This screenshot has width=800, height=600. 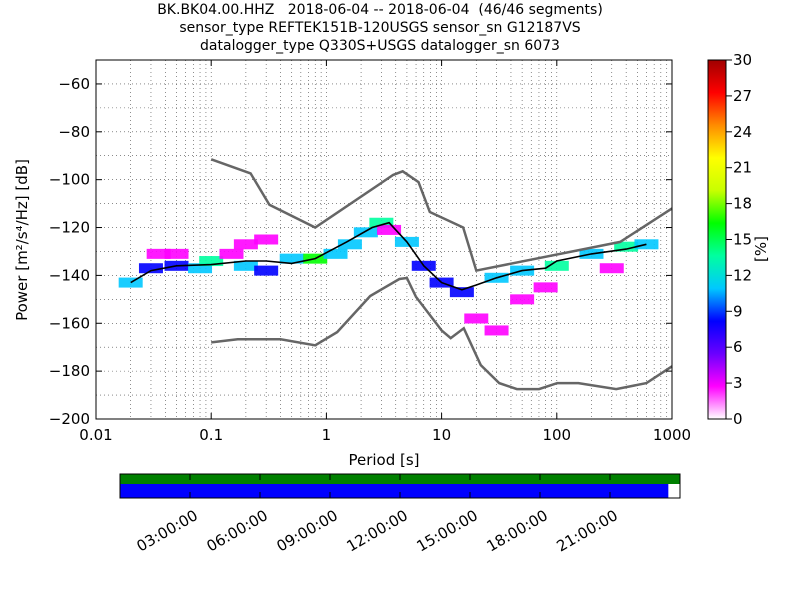 What do you see at coordinates (672, 435) in the screenshot?
I see `x-tick-label: 1000` at bounding box center [672, 435].